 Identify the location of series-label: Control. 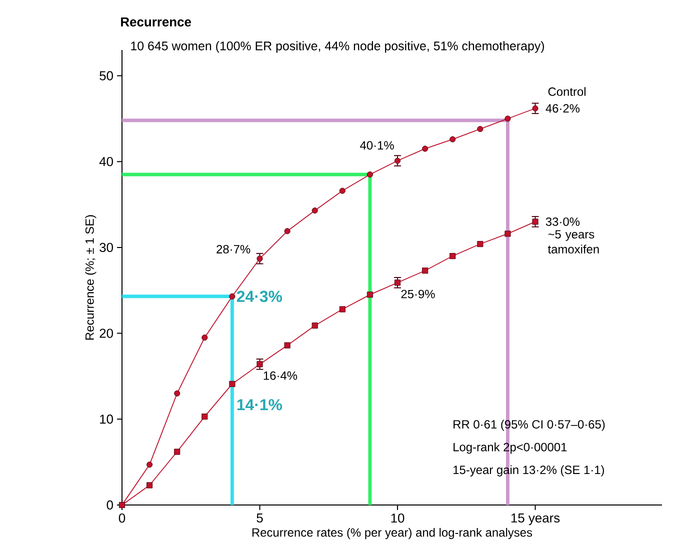
(567, 91).